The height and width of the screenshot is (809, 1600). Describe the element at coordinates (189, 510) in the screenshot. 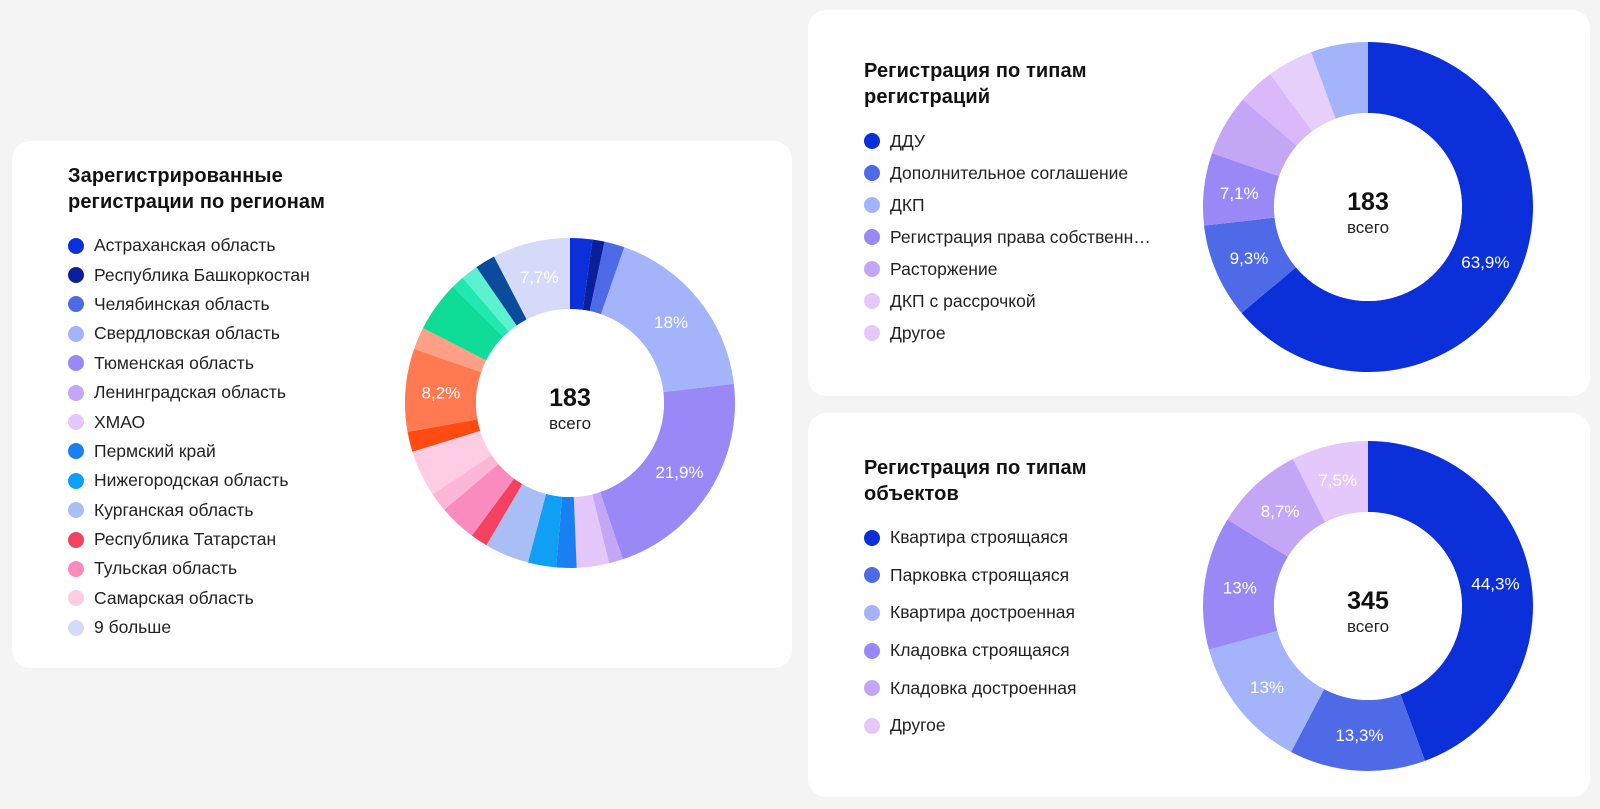

I see `legend-item: Курганская область` at that location.